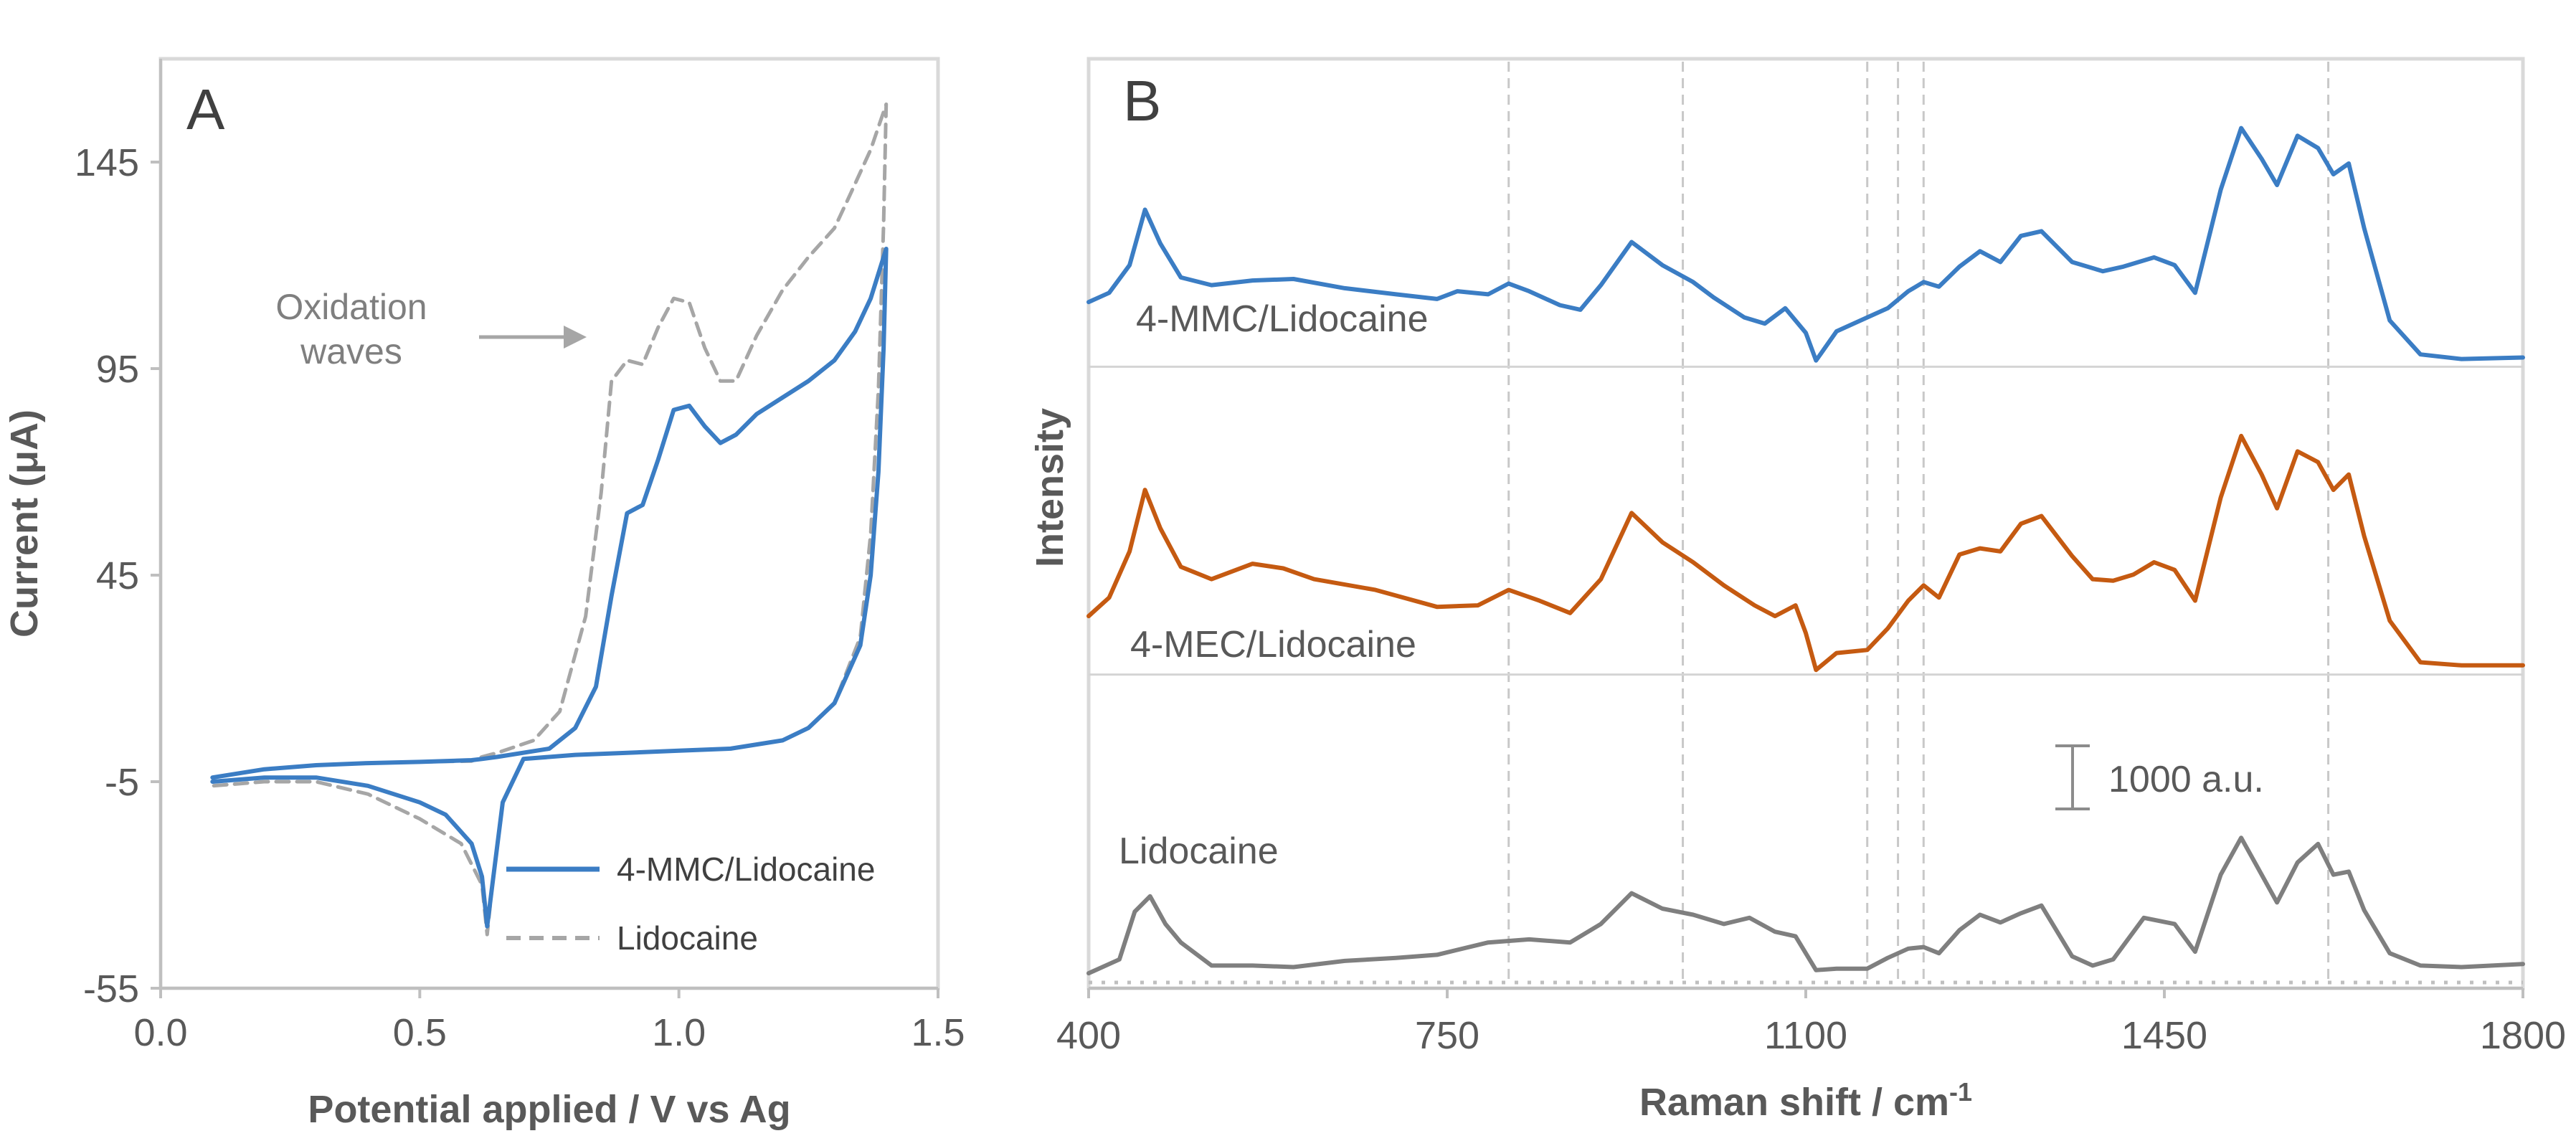  What do you see at coordinates (549, 1021) in the screenshot?
I see `panel-a-x-ticks: 0.0 0.5 1.0 1.5` at bounding box center [549, 1021].